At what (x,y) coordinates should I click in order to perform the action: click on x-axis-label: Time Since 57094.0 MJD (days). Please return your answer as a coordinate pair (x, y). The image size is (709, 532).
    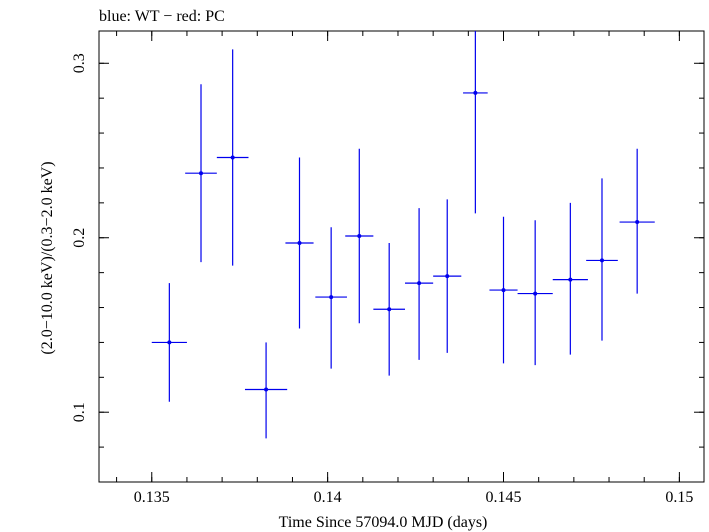
    Looking at the image, I should click on (383, 522).